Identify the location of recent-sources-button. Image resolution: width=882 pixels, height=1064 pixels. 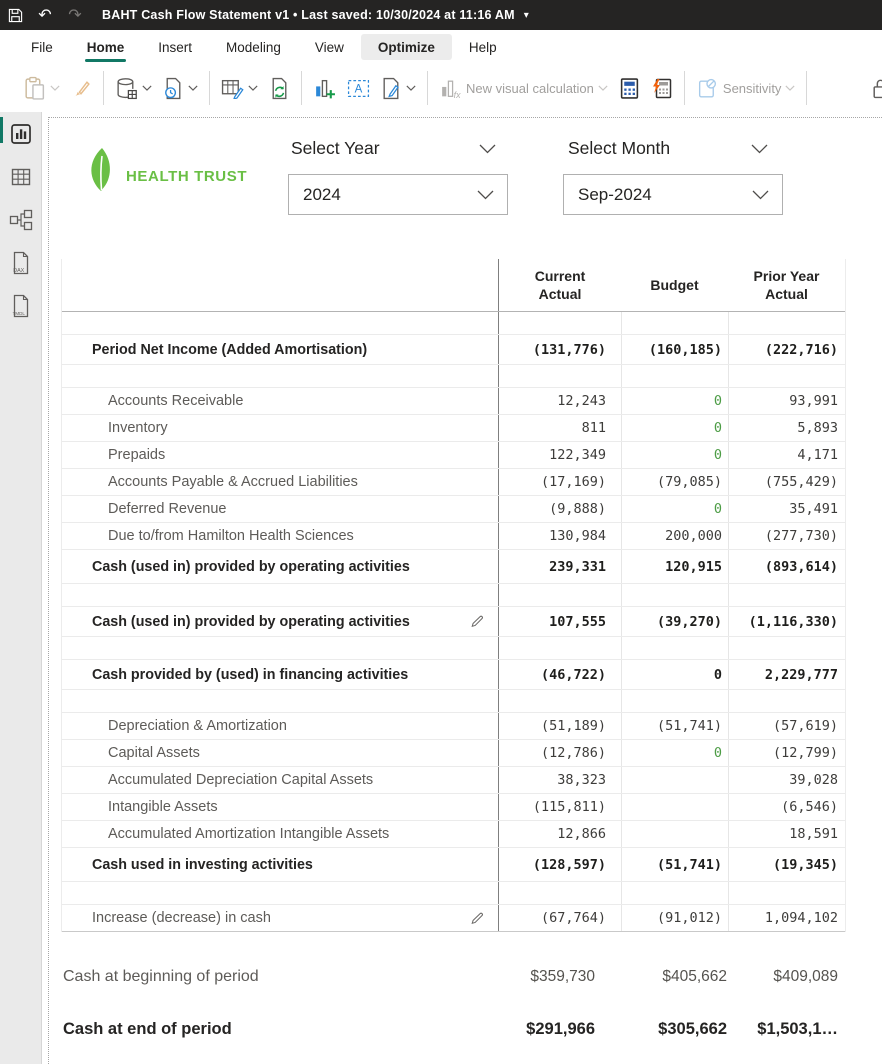
(180, 88).